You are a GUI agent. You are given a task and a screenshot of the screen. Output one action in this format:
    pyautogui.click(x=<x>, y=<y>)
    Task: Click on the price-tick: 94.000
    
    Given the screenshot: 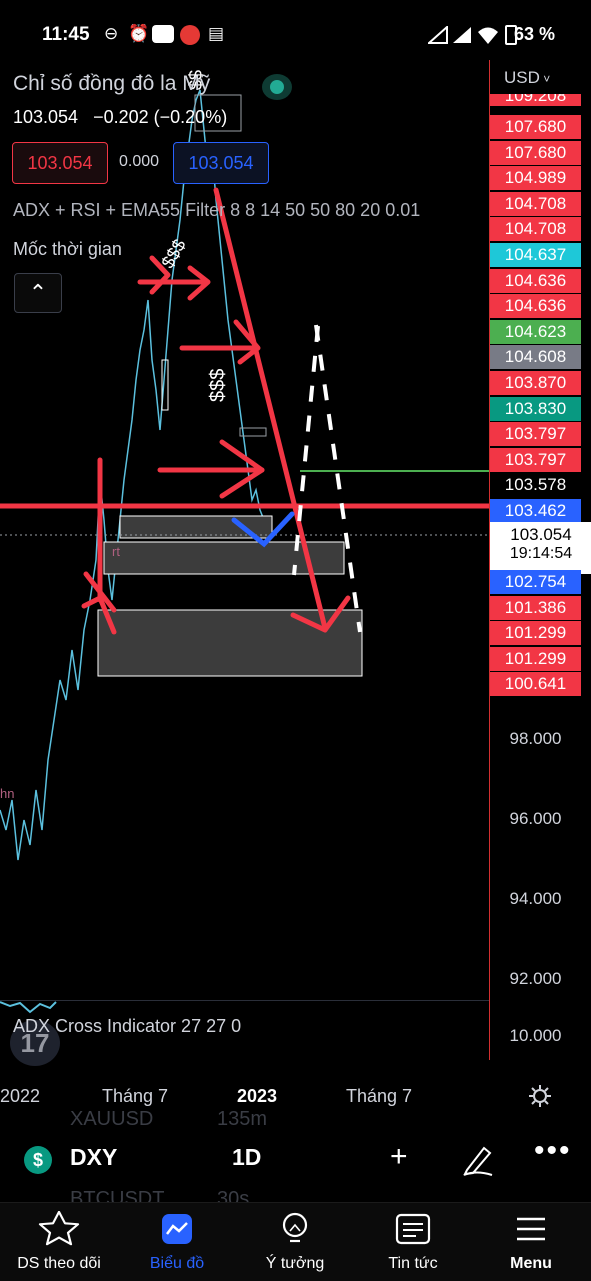 What is the action you would take?
    pyautogui.click(x=535, y=898)
    